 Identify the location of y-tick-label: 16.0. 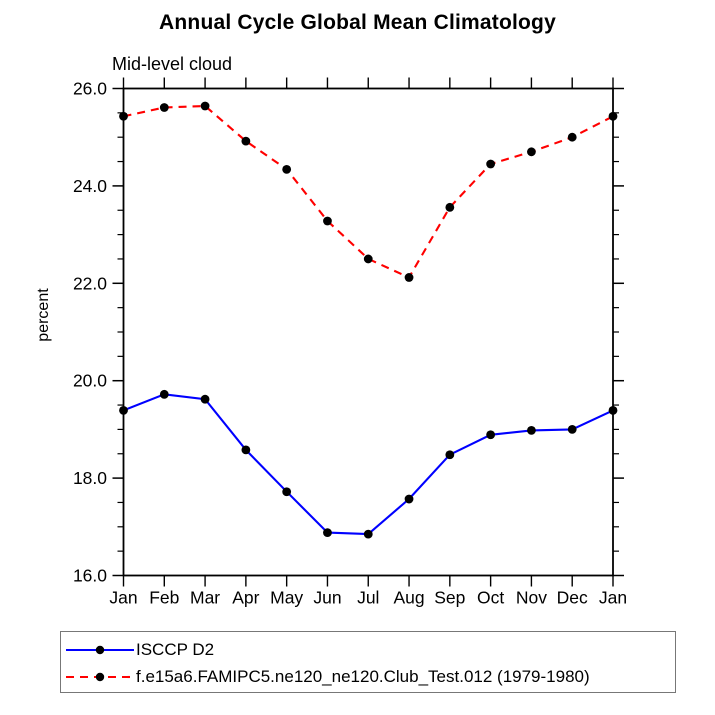
(90, 576).